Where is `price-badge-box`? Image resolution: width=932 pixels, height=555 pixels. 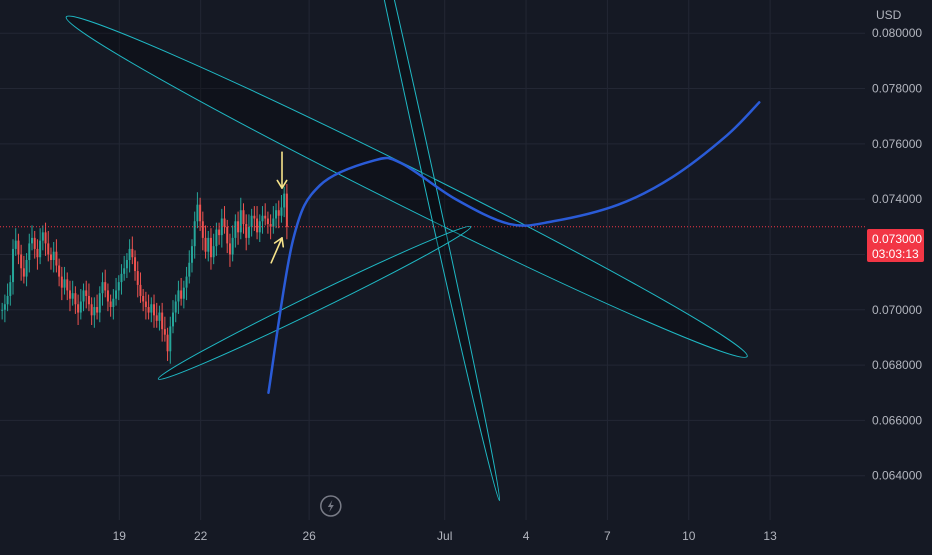 price-badge-box is located at coordinates (895, 245).